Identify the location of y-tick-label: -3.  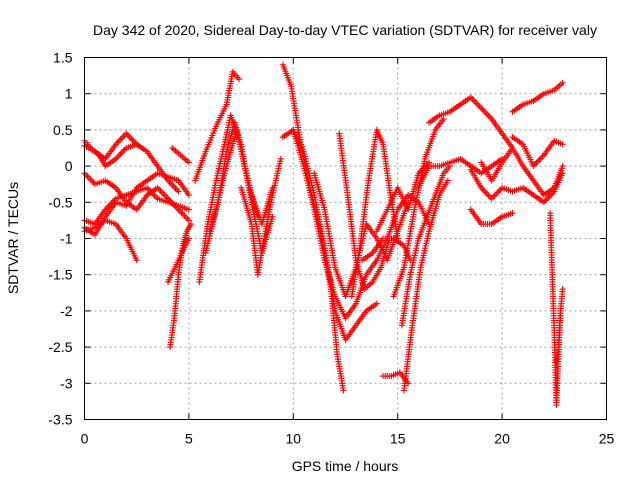
(66, 383).